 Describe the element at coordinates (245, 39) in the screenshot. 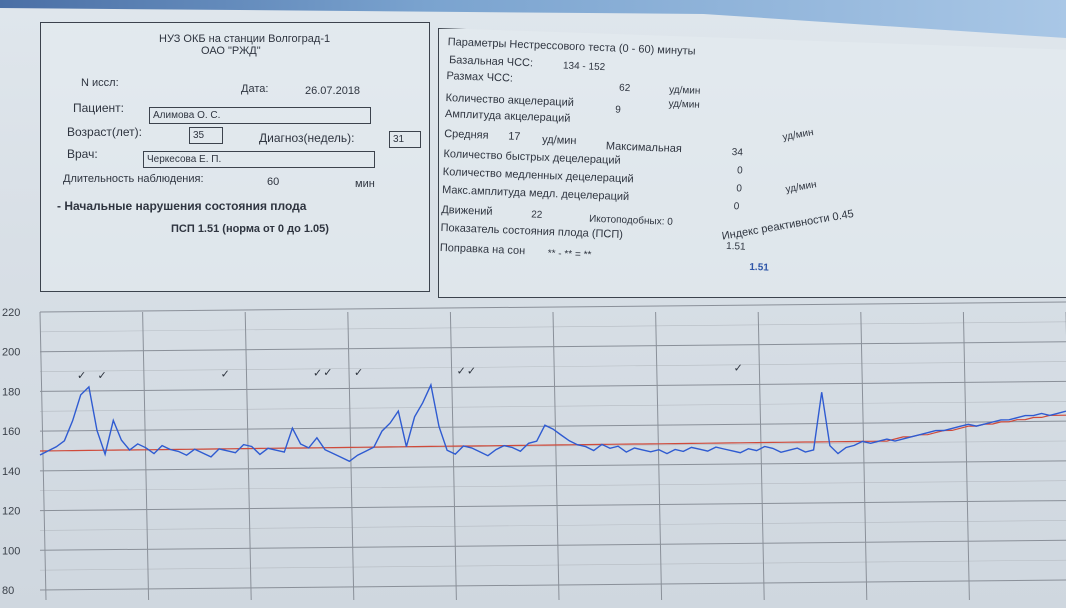

I see `org-line1: НУЗ ОКБ на станции Волгоград-1` at that location.